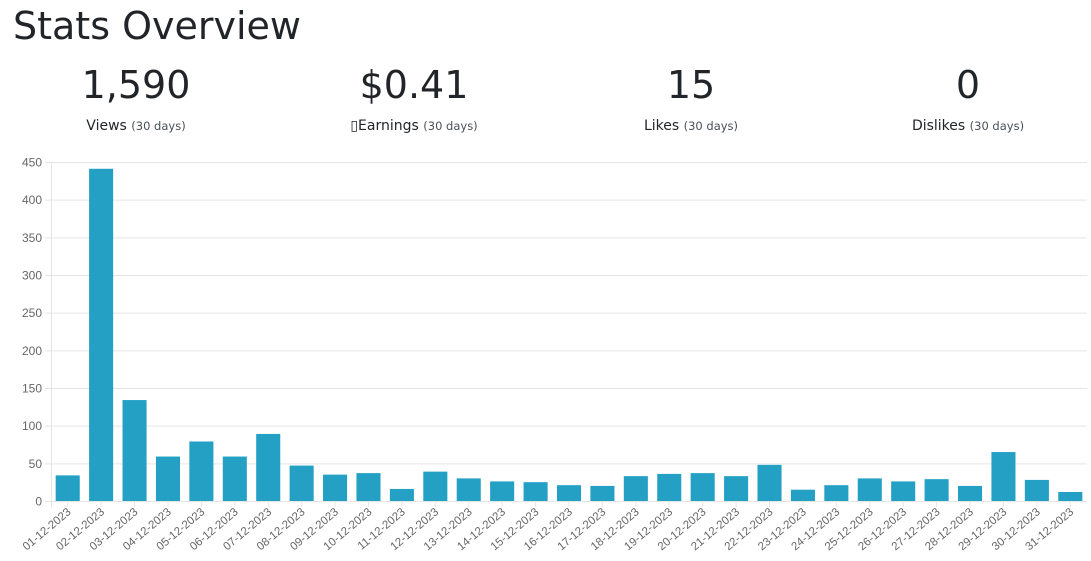  I want to click on stat-value: 15, so click(691, 85).